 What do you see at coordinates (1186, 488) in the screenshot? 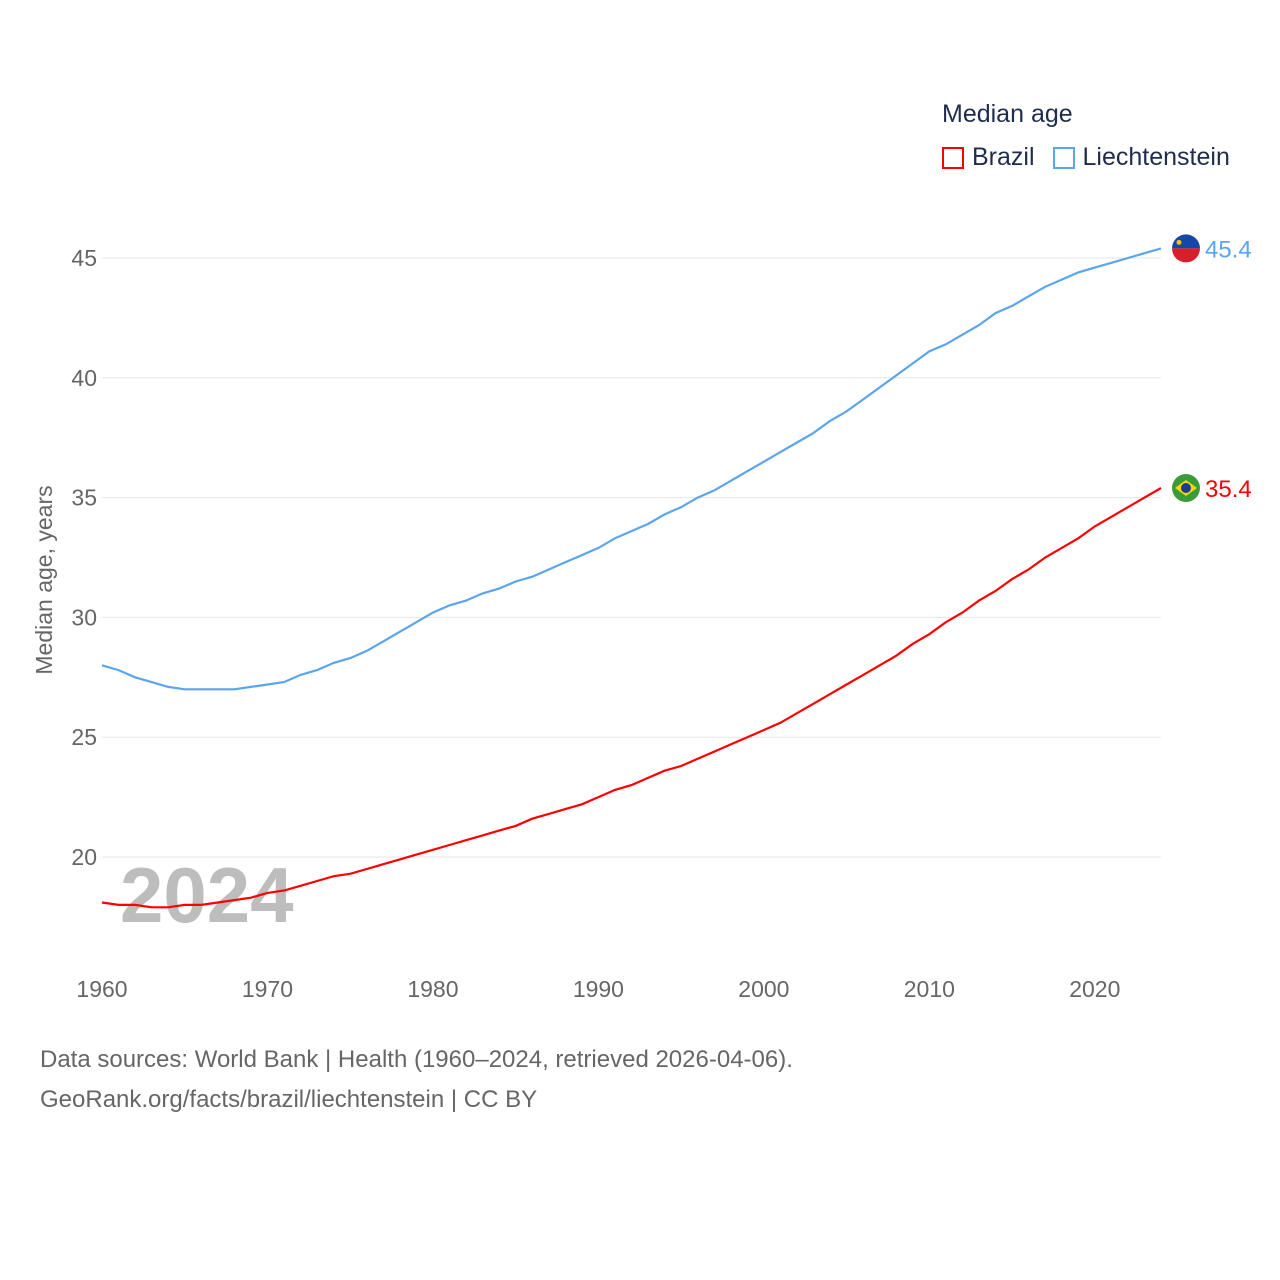
I see `brazil-flag-icon` at bounding box center [1186, 488].